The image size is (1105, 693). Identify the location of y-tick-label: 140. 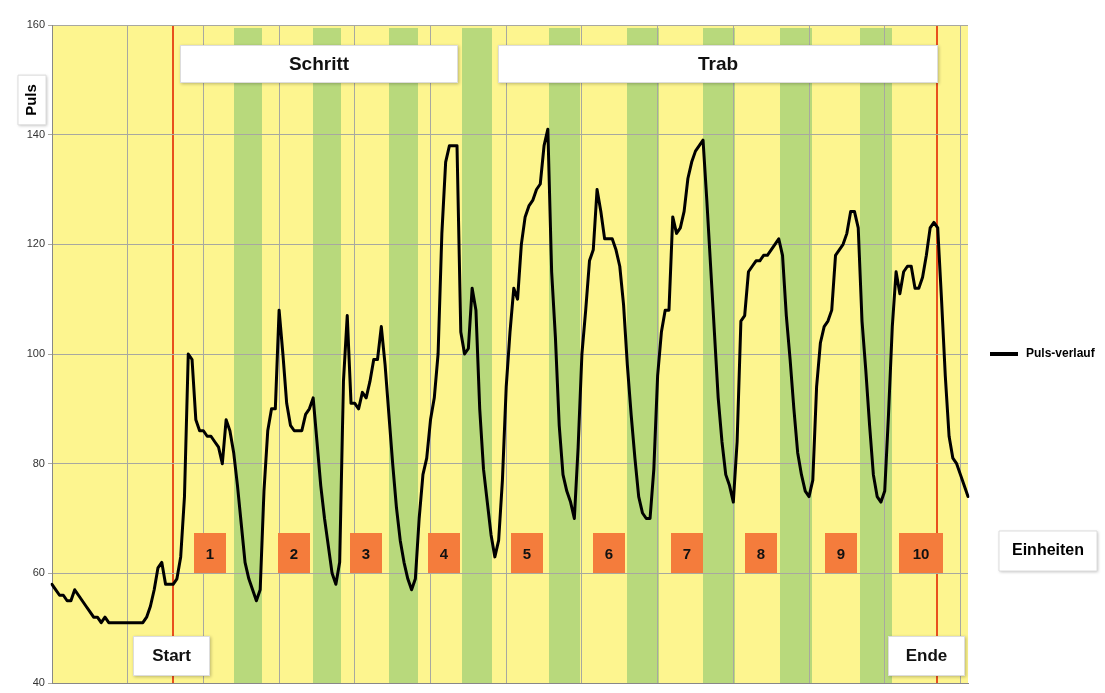
(35, 133).